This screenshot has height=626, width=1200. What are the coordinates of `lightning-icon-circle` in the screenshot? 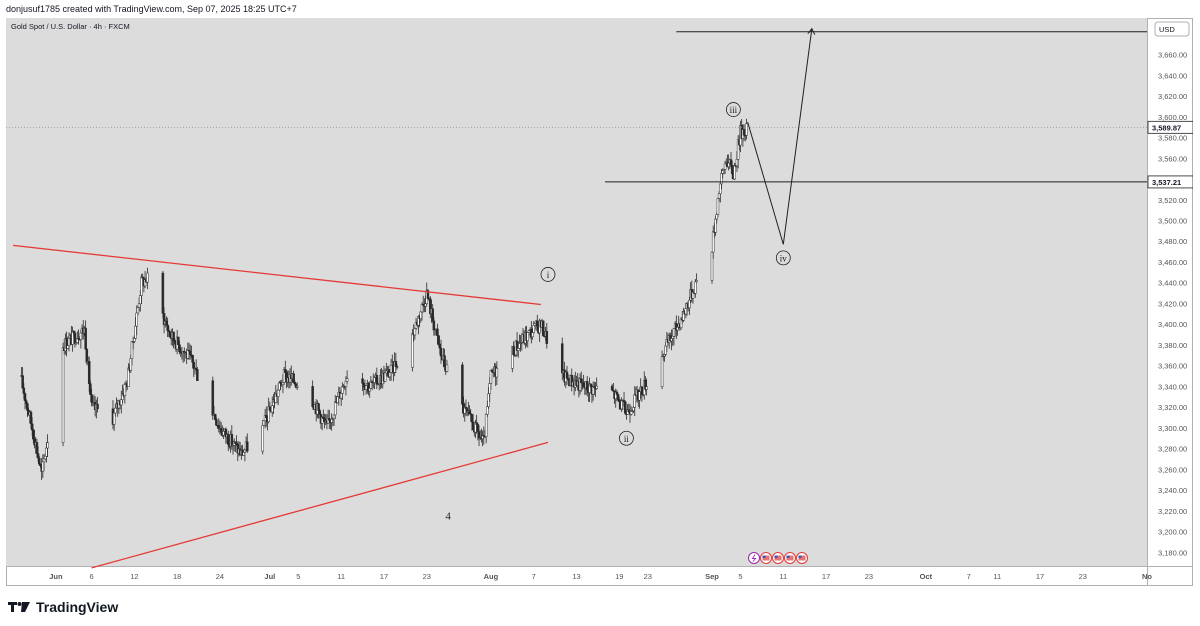 It's located at (754, 558).